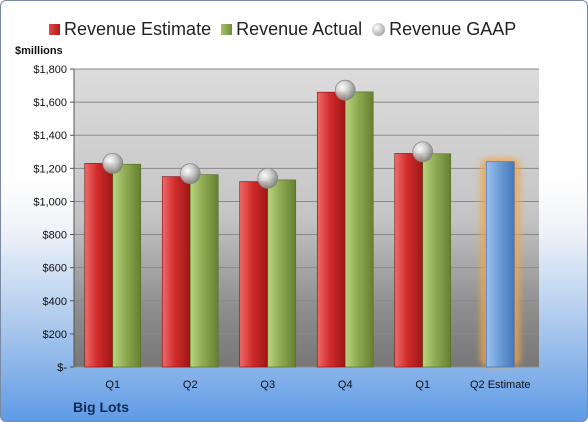 Image resolution: width=588 pixels, height=422 pixels. Describe the element at coordinates (55, 302) in the screenshot. I see `y-tick-label: $400` at that location.